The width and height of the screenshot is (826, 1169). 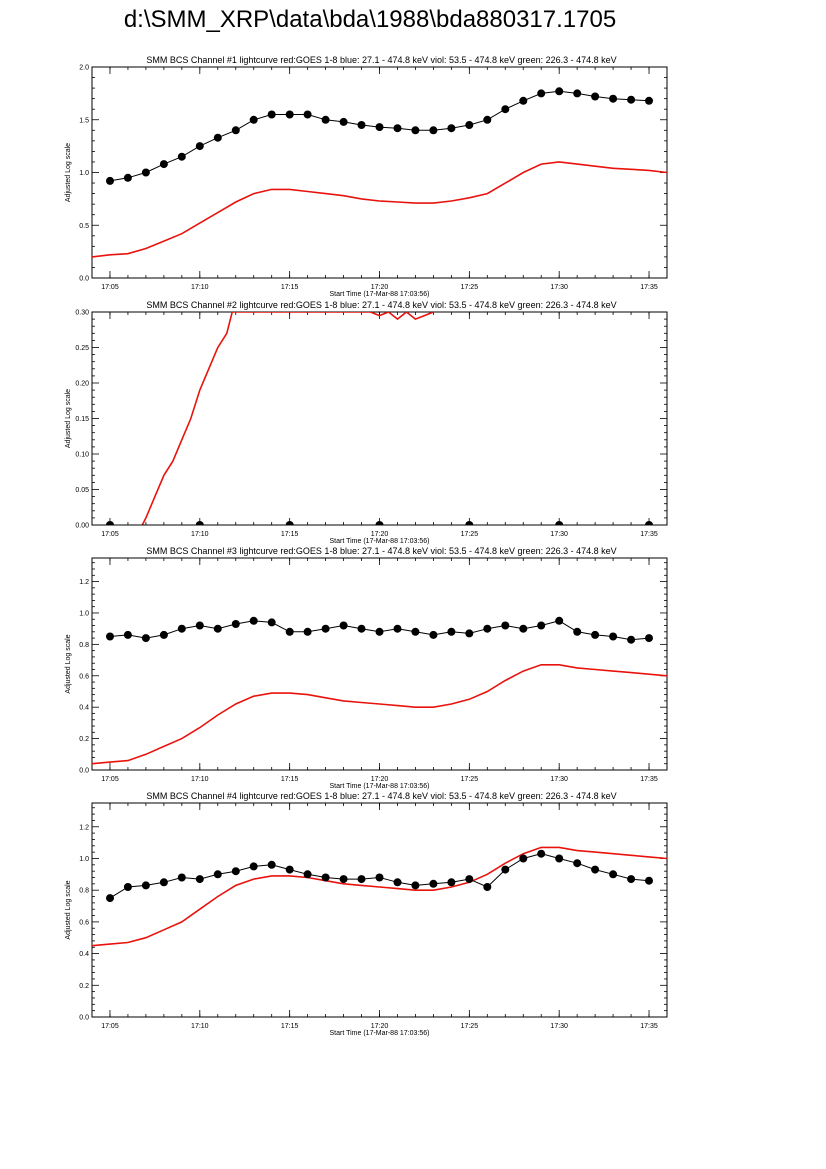 What do you see at coordinates (200, 1026) in the screenshot?
I see `x-tick-label: 17:10` at bounding box center [200, 1026].